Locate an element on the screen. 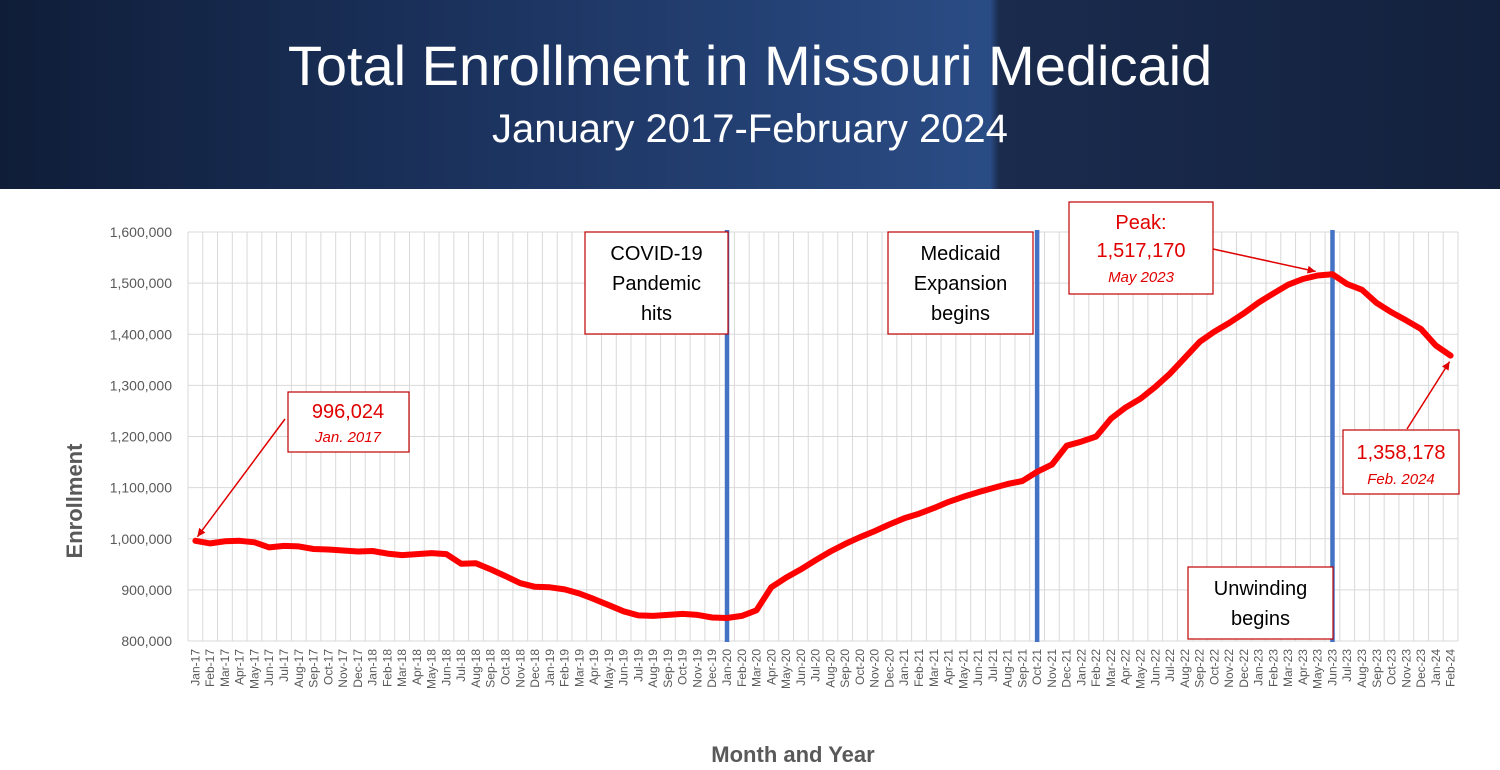 The width and height of the screenshot is (1500, 770). x-tick-label: Oct-18 is located at coordinates (506, 667).